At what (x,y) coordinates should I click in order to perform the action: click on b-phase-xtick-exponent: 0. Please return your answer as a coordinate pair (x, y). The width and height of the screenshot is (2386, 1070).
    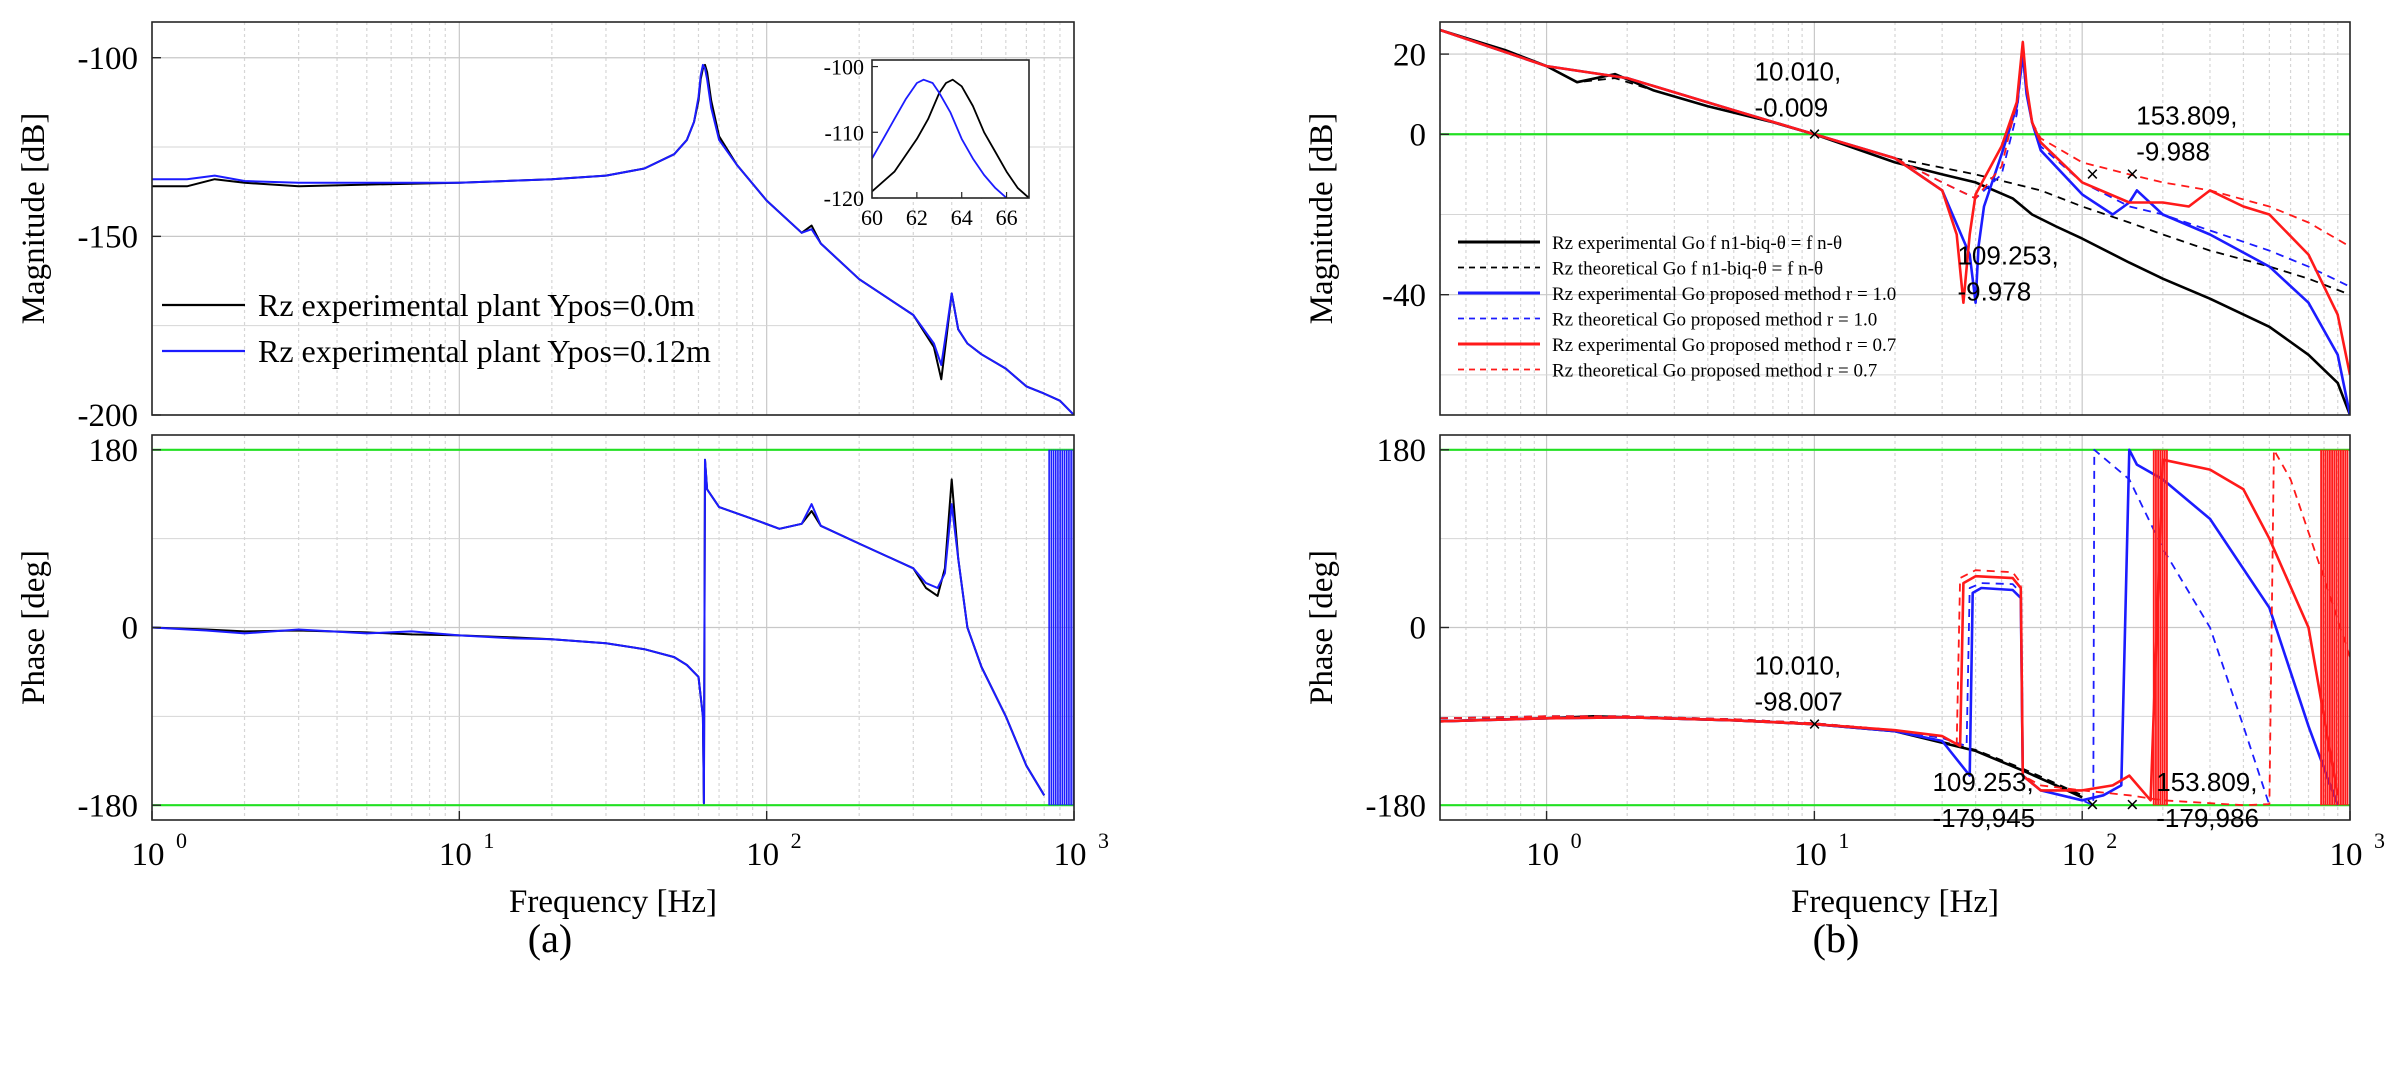
    Looking at the image, I should click on (1576, 840).